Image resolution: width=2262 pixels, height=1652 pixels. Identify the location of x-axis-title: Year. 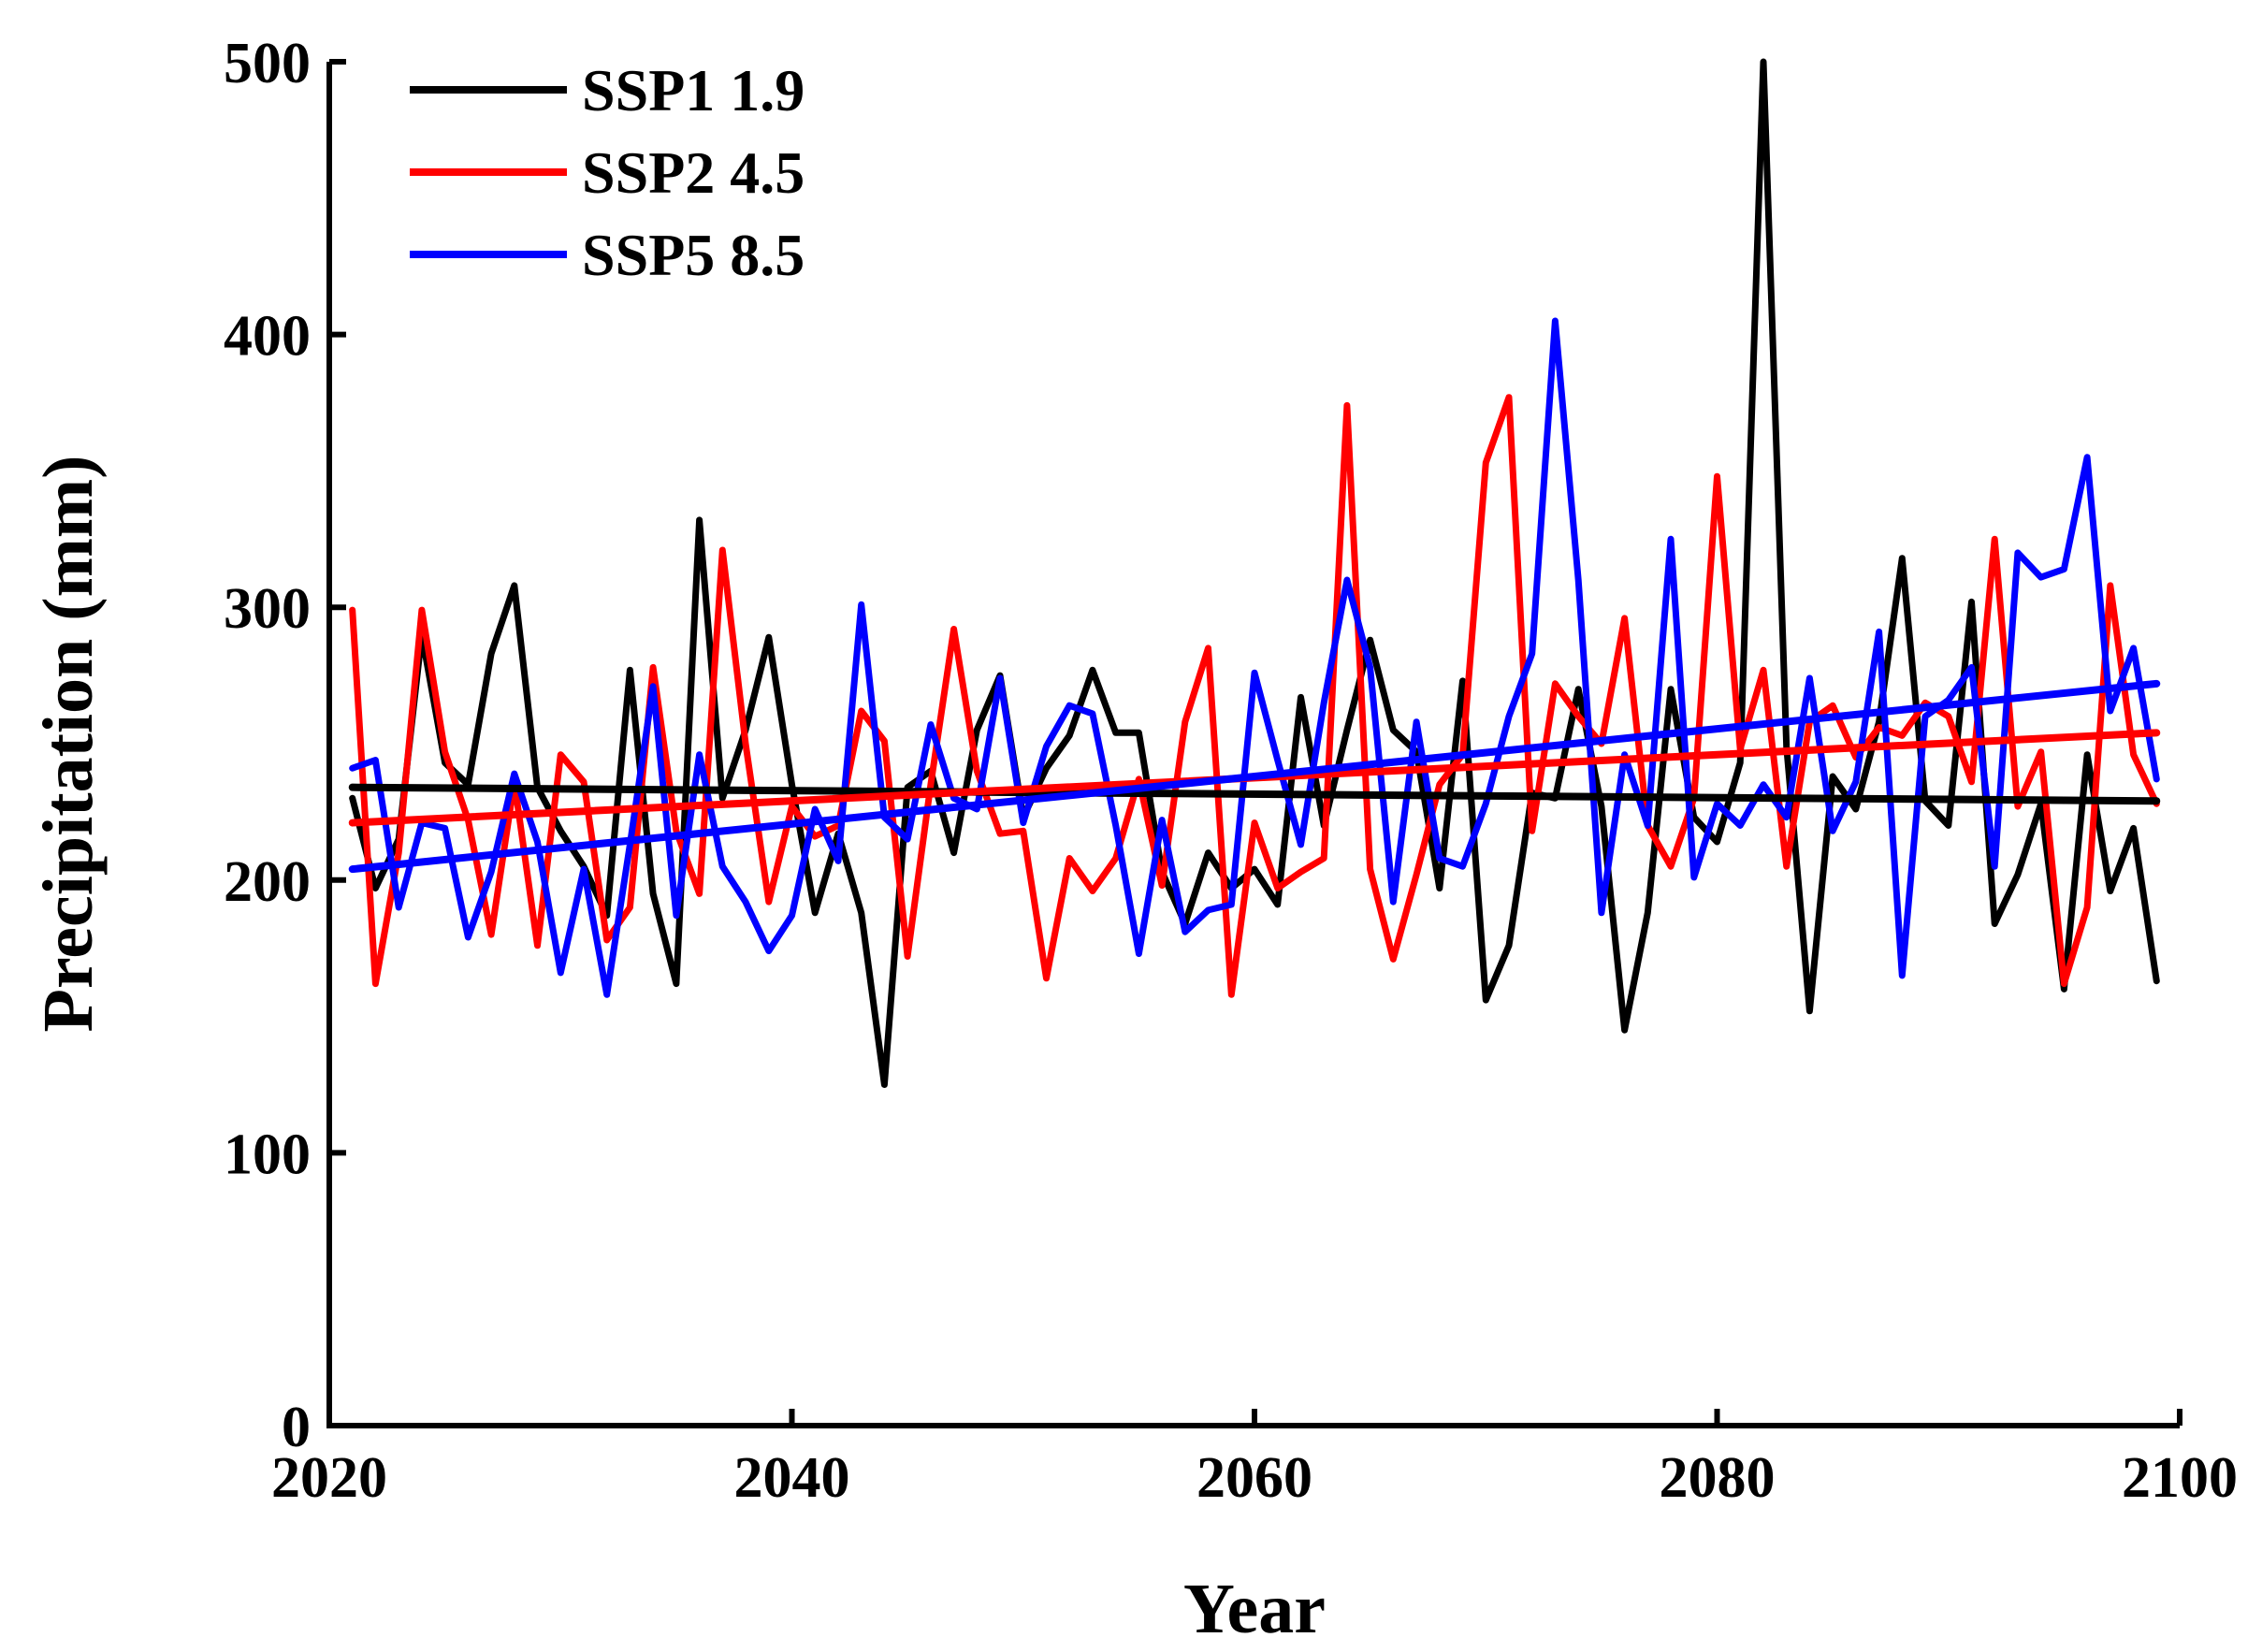
(1254, 1609).